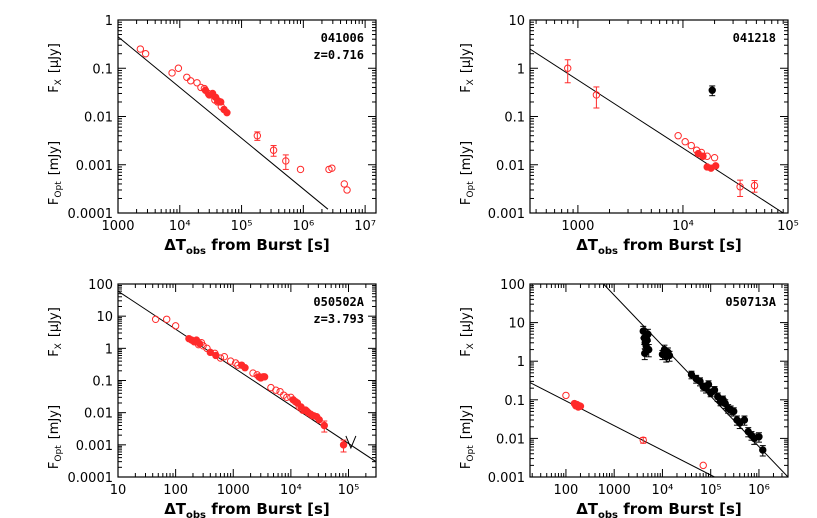 The width and height of the screenshot is (817, 518). I want to click on plot-frame, so click(659, 116).